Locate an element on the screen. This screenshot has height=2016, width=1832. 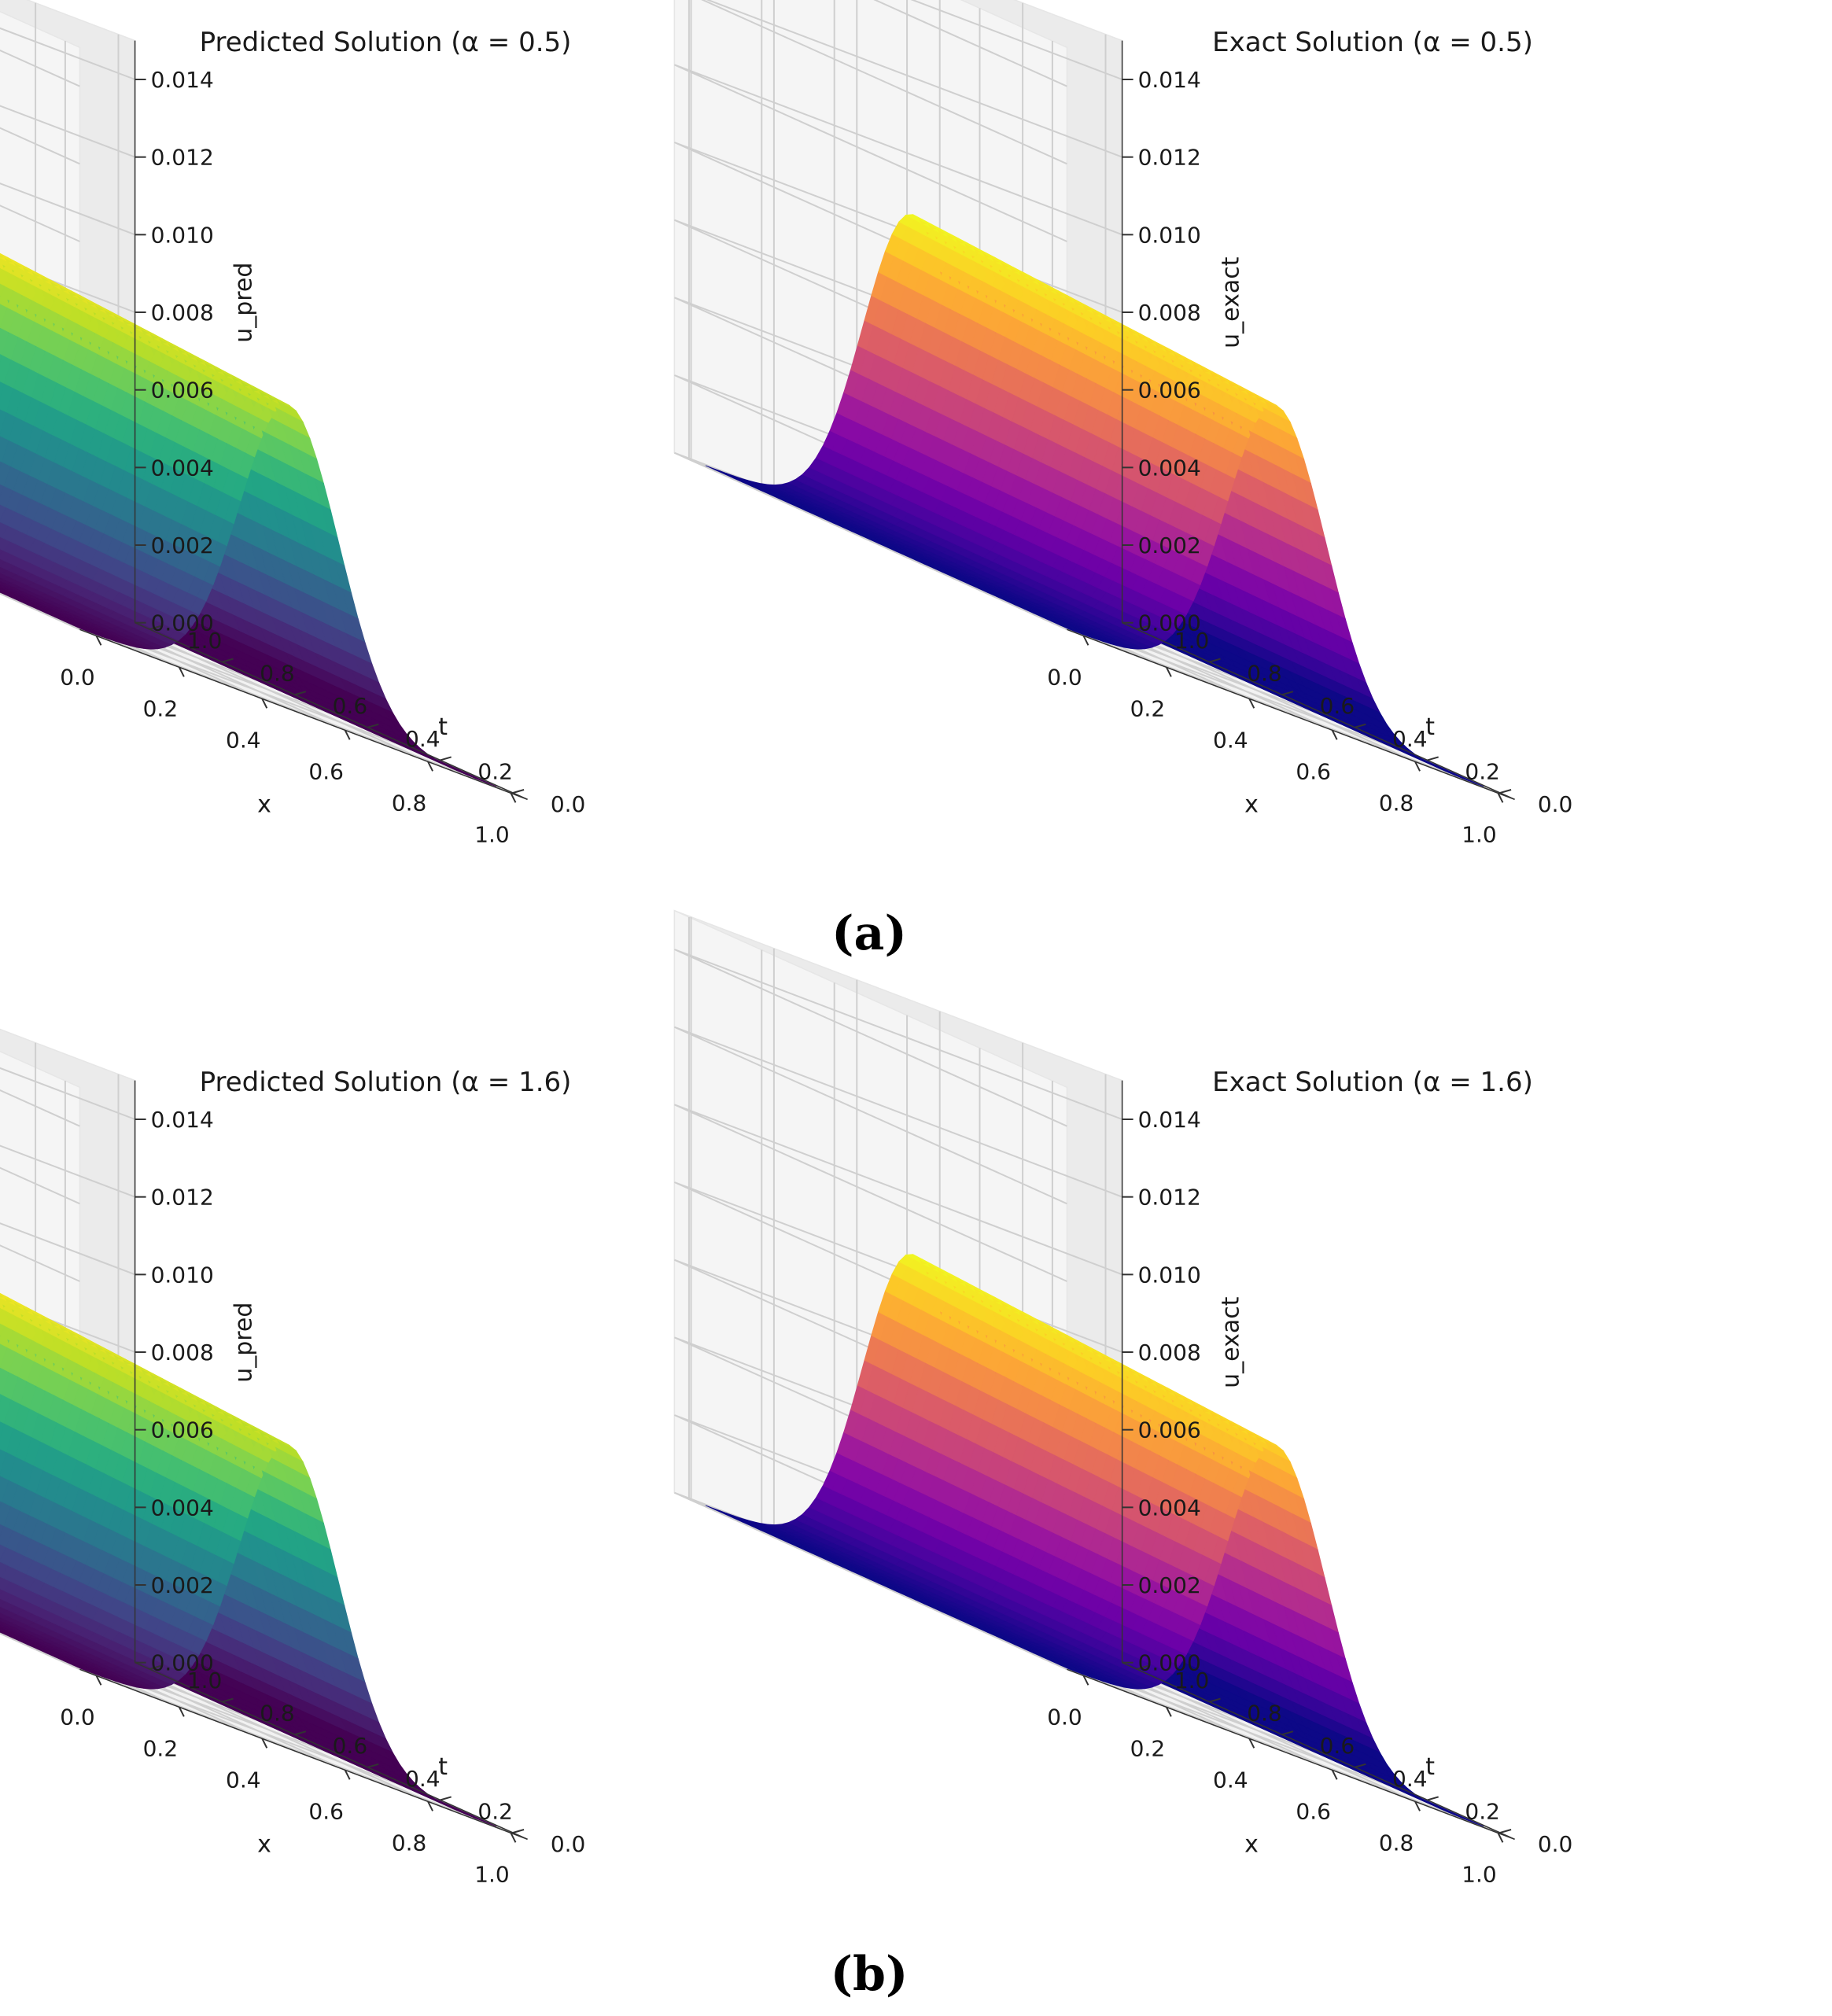
z-axis-label: u_exact is located at coordinates (1231, 302).